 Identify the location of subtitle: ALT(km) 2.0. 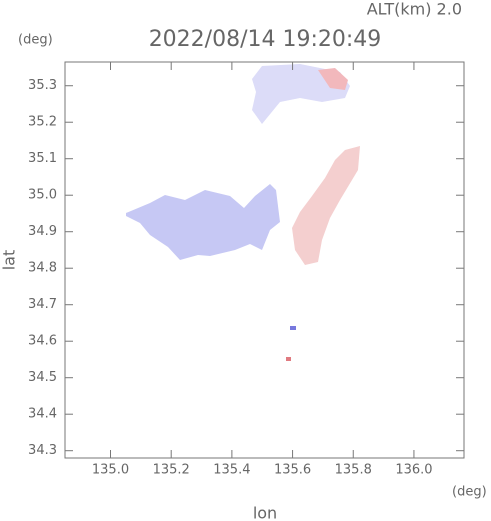
(414, 9).